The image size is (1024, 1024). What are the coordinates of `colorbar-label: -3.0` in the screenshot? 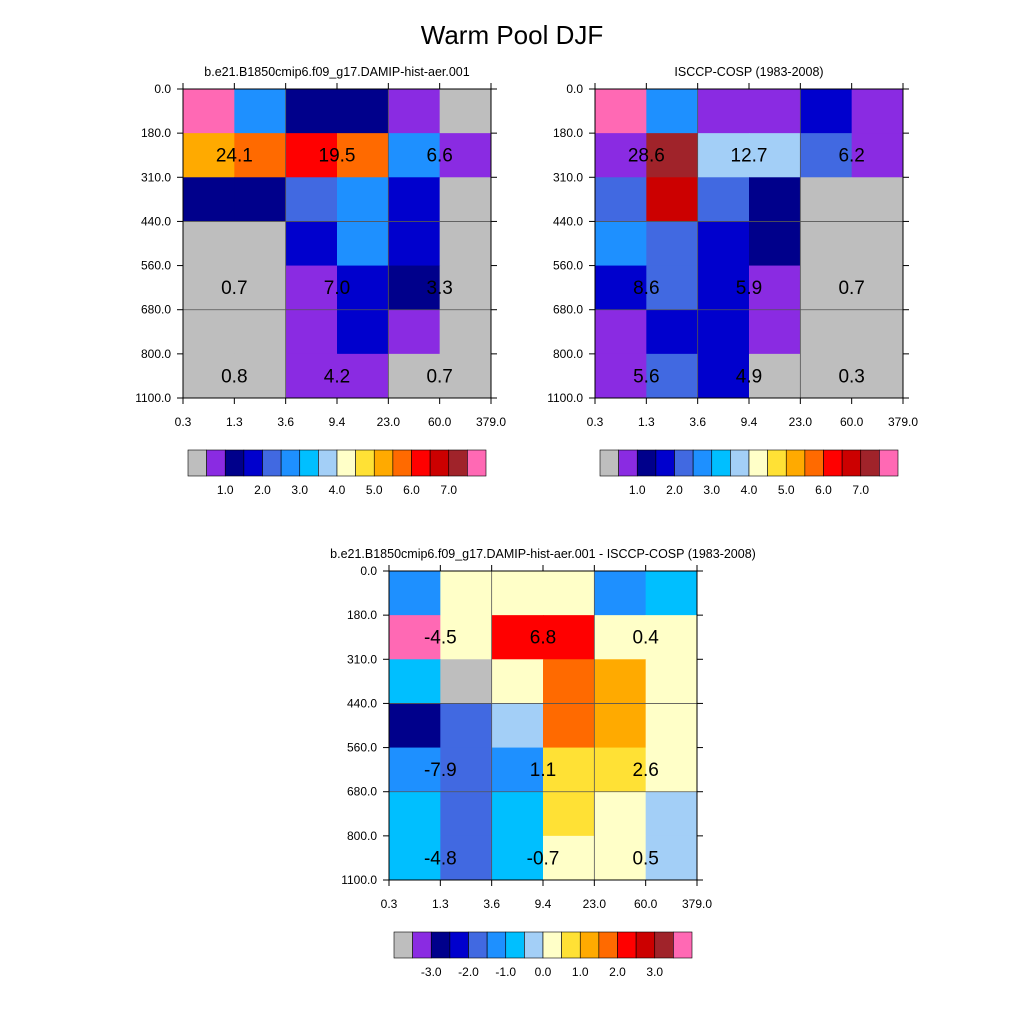 It's located at (431, 972).